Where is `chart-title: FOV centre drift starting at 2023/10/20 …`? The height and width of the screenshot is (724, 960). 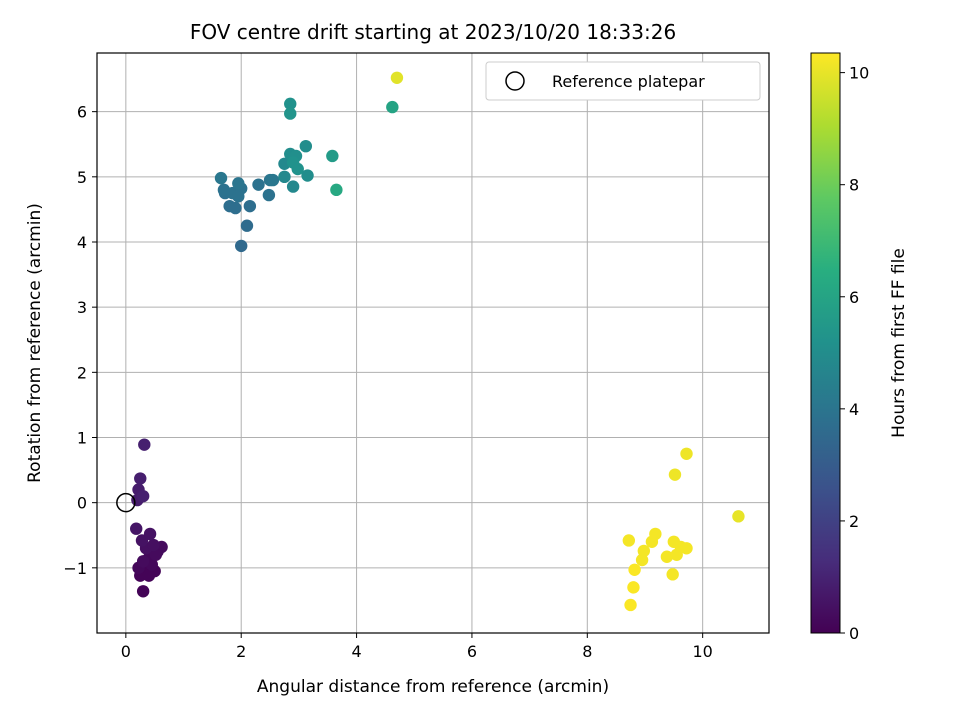 chart-title: FOV centre drift starting at 2023/10/20 … is located at coordinates (433, 32).